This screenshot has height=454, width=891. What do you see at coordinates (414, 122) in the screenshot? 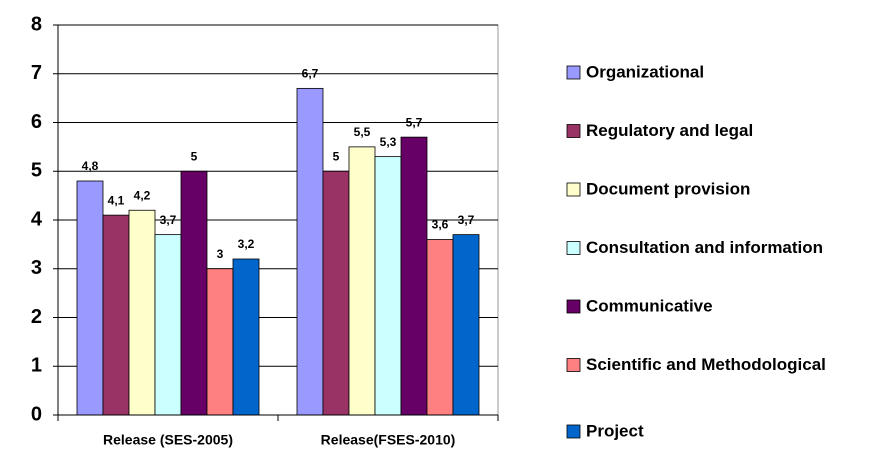
I see `data-label: 5,7` at bounding box center [414, 122].